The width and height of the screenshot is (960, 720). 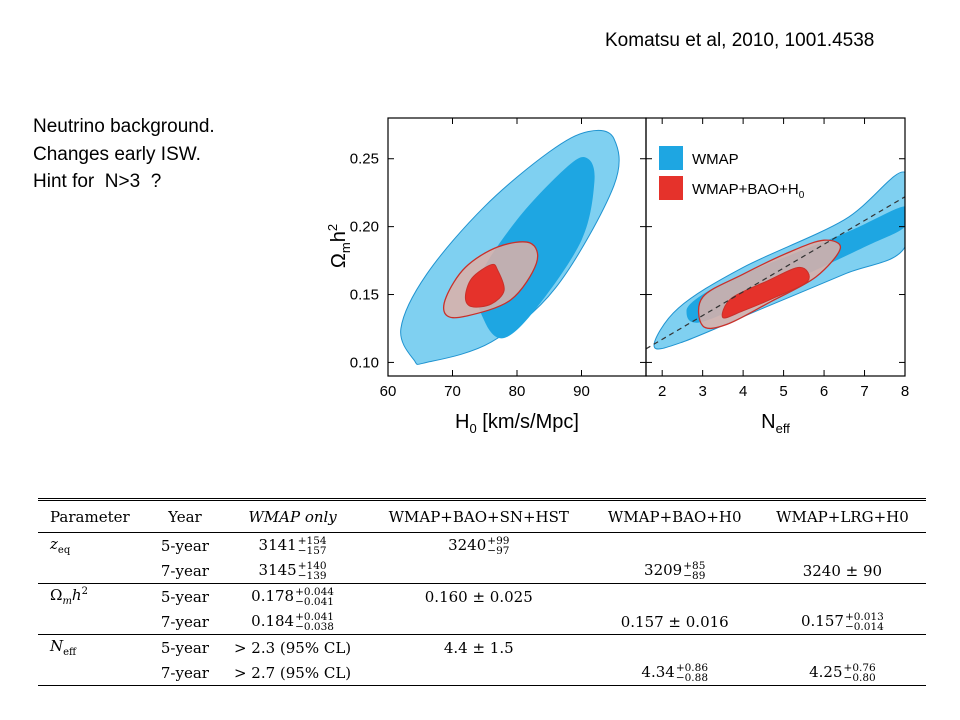 What do you see at coordinates (674, 517) in the screenshot?
I see `header-wmap-bao-h0: WMAP+BAO+H0` at bounding box center [674, 517].